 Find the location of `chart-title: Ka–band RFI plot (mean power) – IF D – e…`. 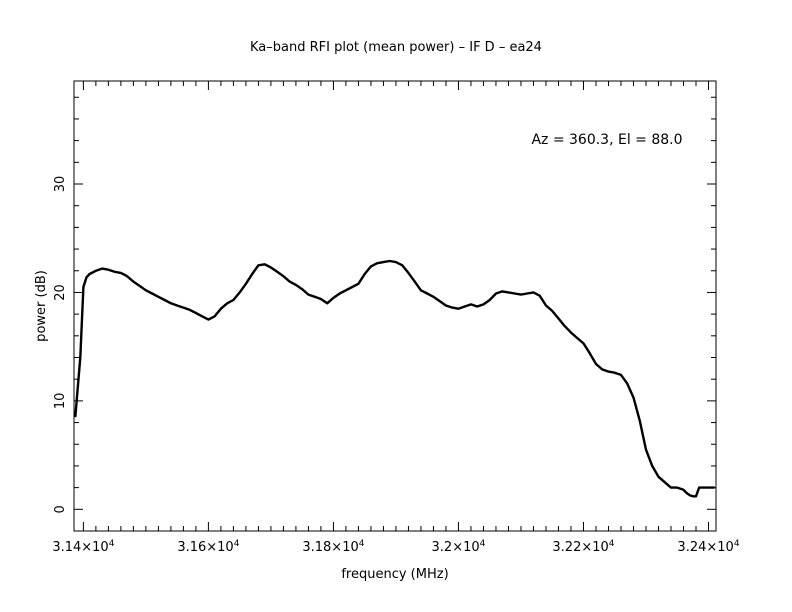

chart-title: Ka–band RFI plot (mean power) – IF D – e… is located at coordinates (396, 47).